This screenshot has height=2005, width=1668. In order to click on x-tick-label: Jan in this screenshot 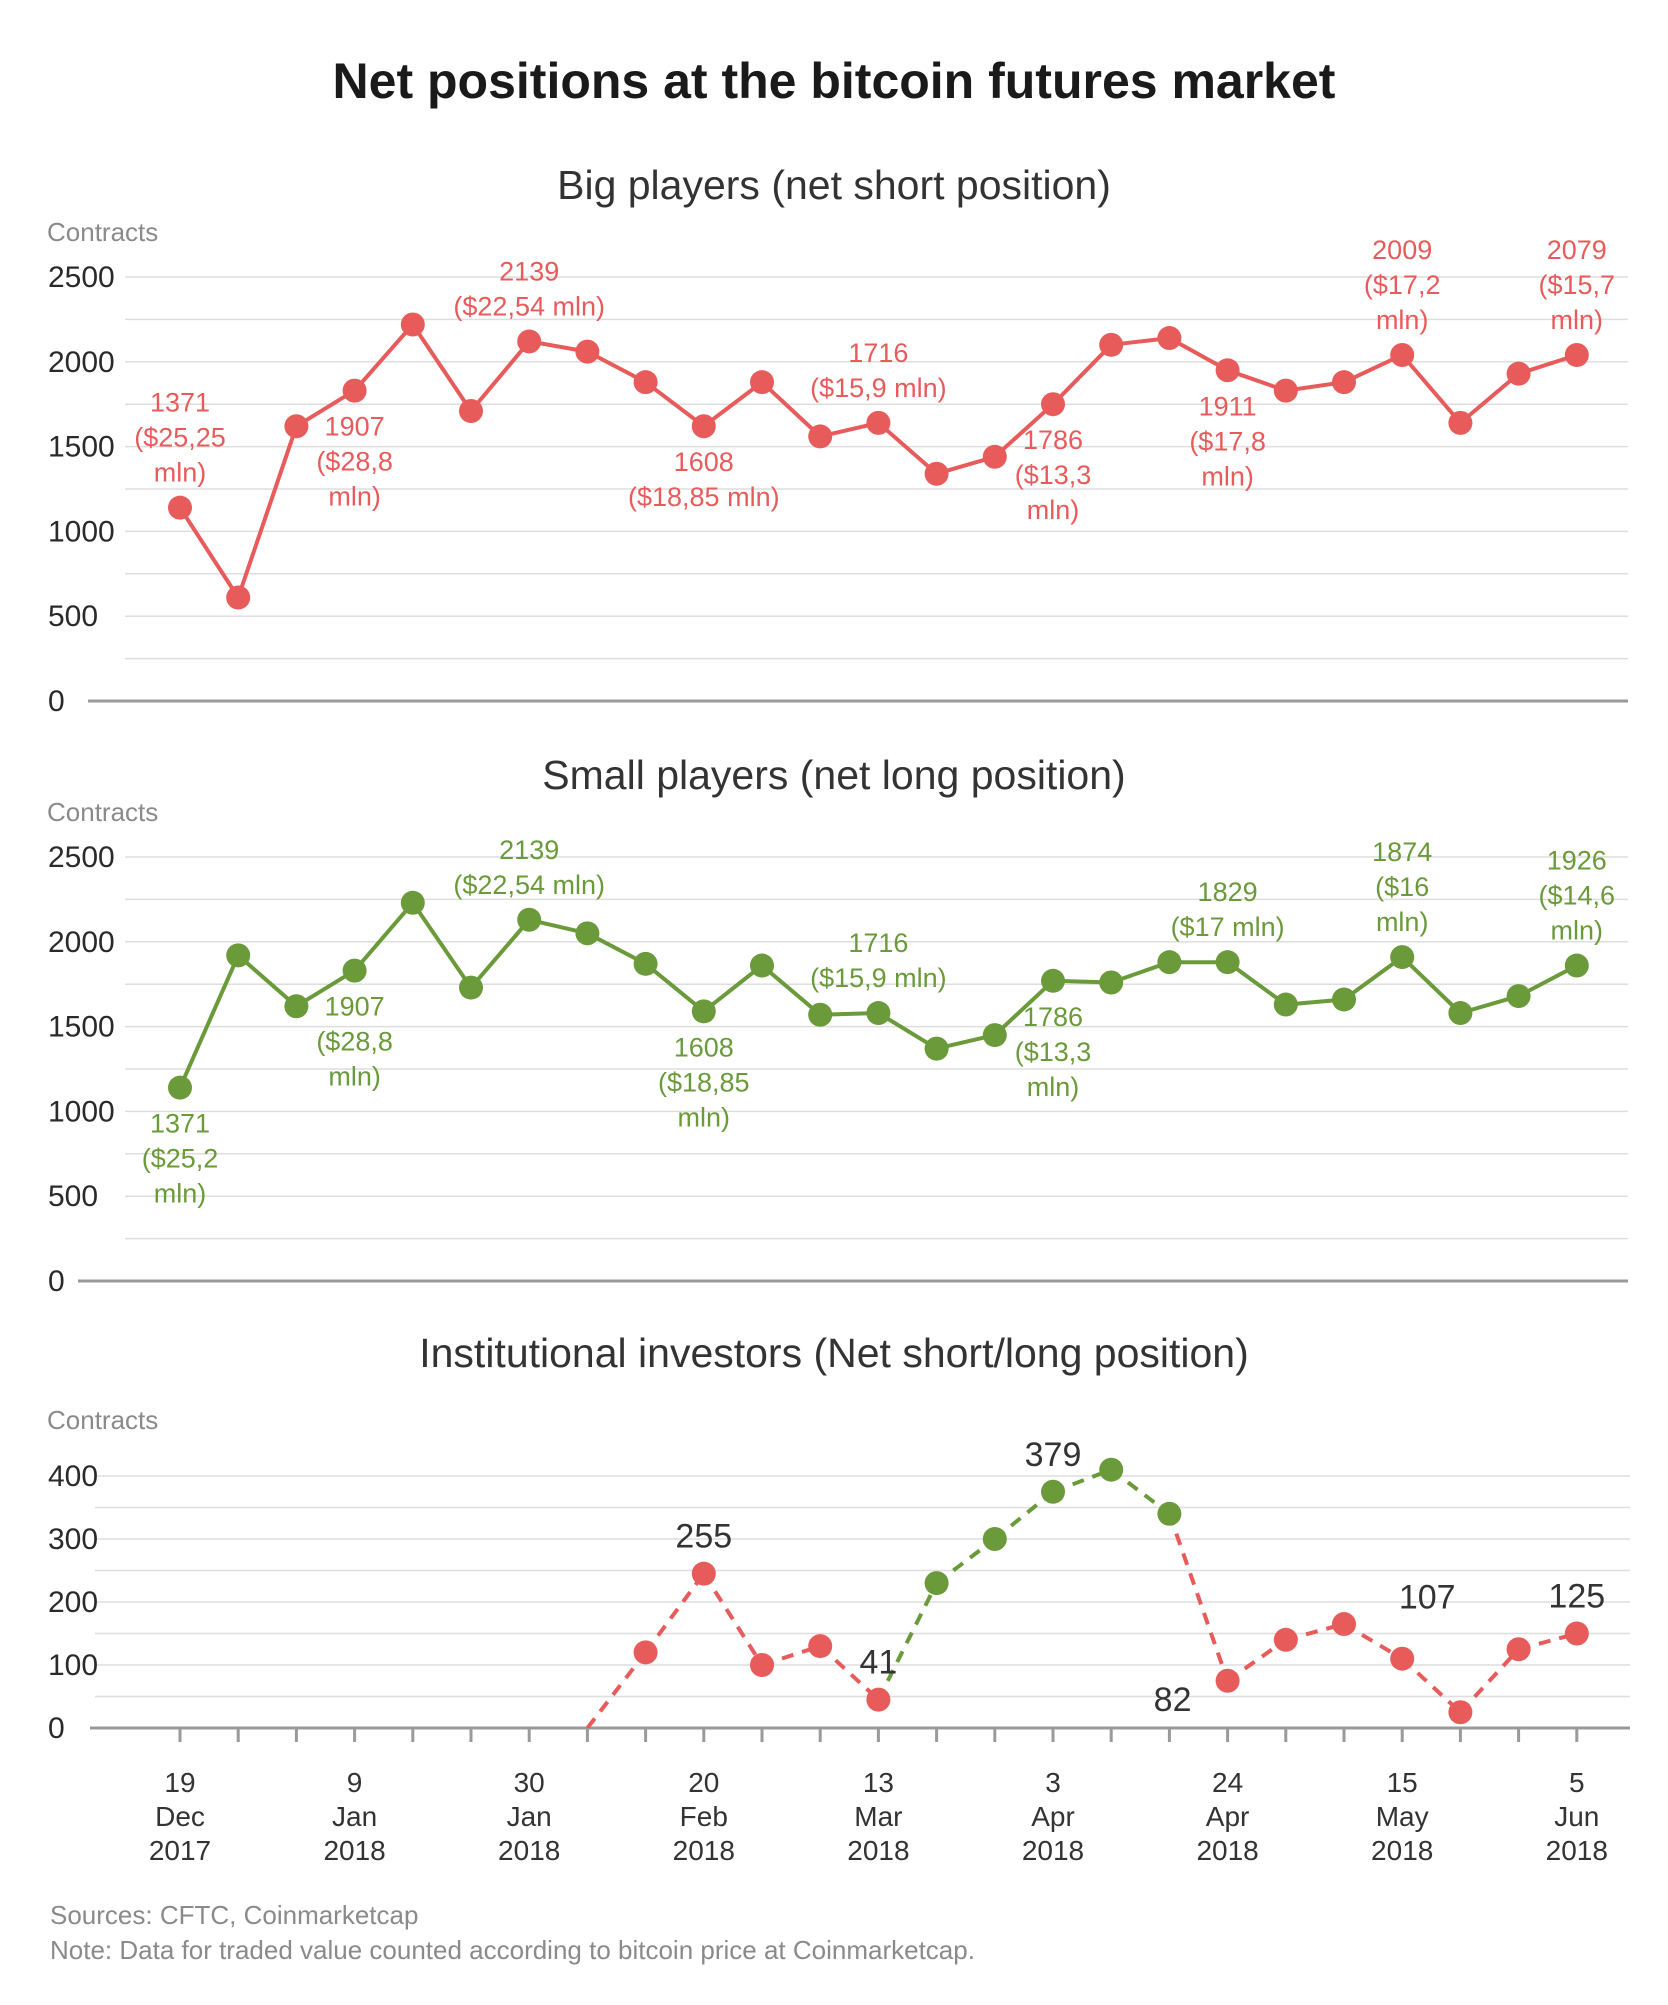, I will do `click(529, 1816)`.